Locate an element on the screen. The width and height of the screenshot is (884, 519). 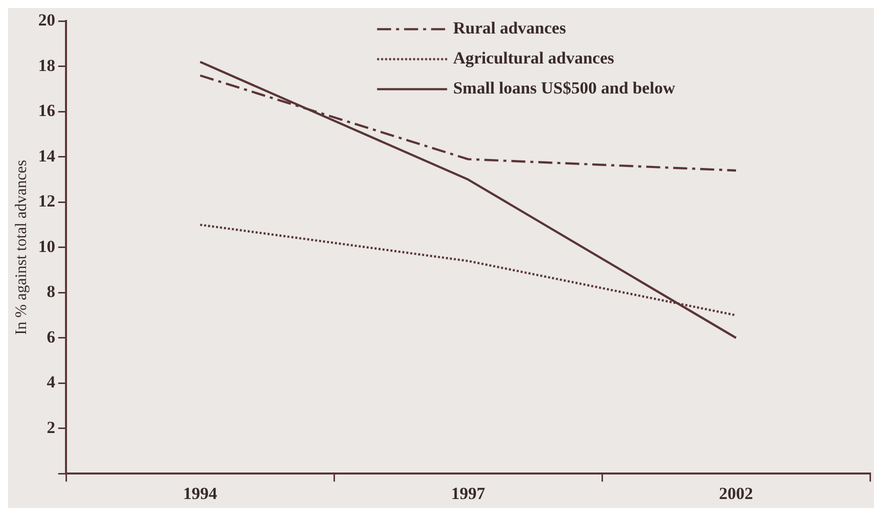
legend-label: Rural advances is located at coordinates (509, 28).